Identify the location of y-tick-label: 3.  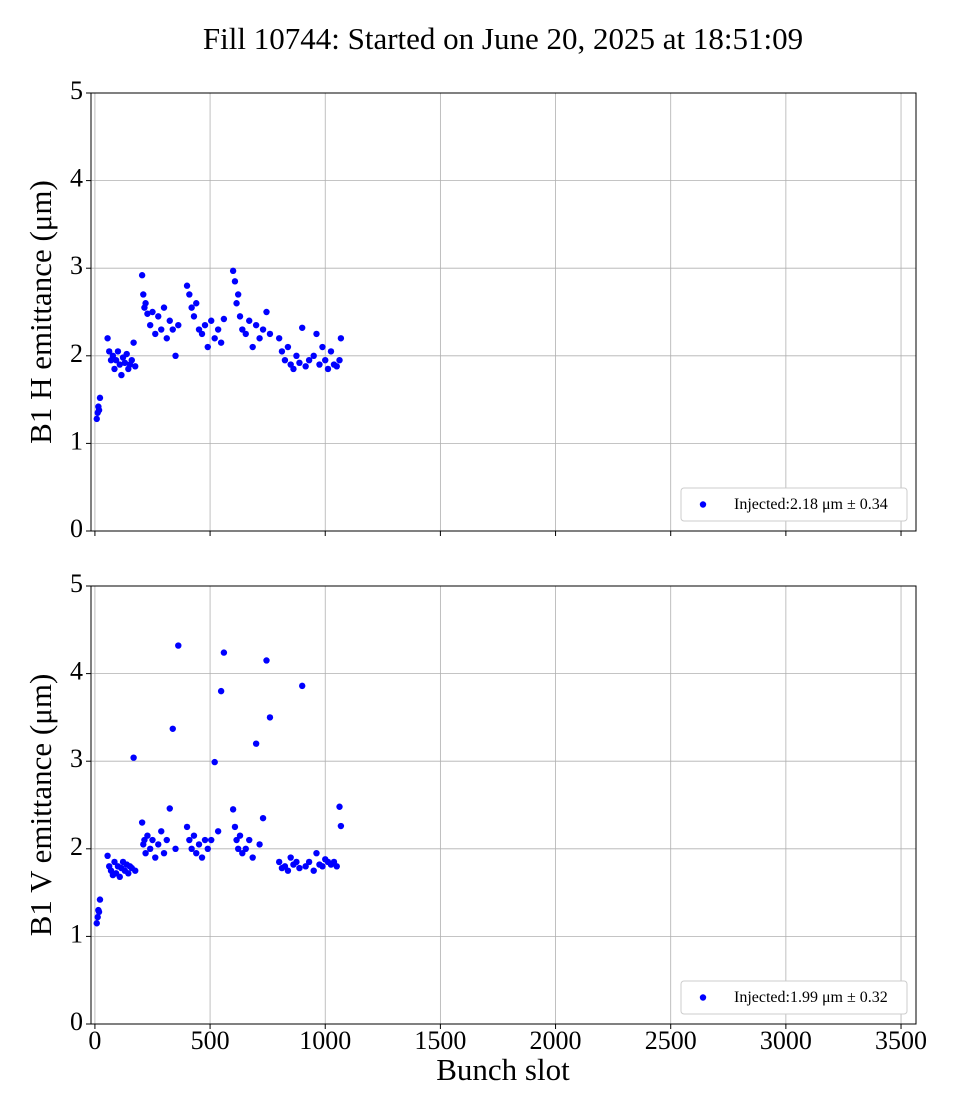
(76, 265).